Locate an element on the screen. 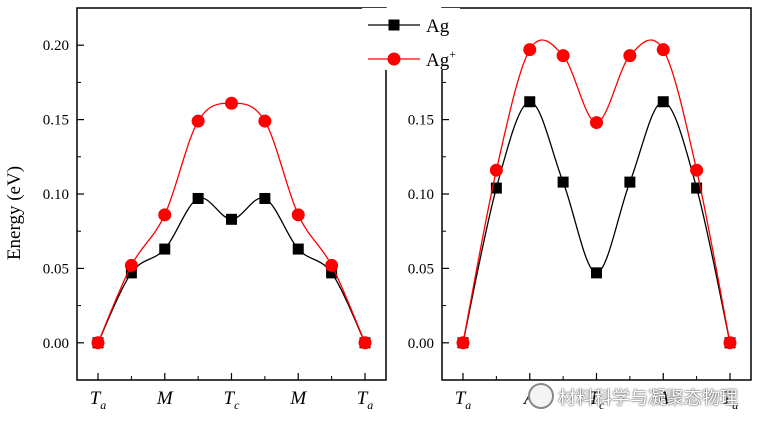  wechat-icon is located at coordinates (541, 396).